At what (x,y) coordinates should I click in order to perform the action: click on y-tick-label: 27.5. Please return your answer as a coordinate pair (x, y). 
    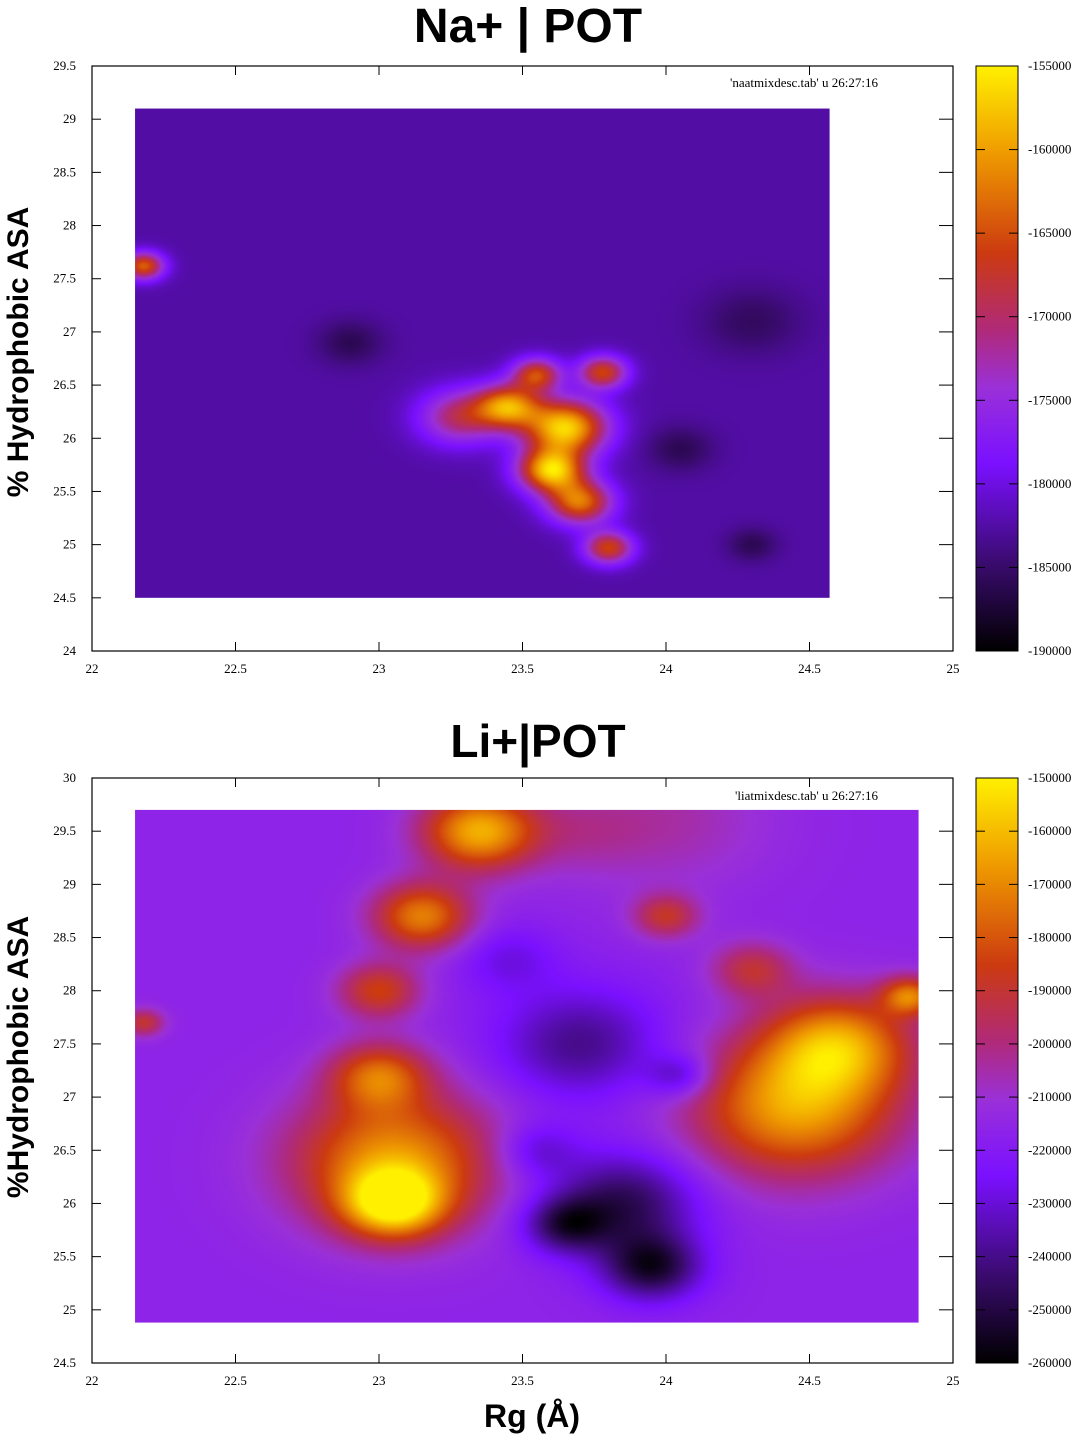
    Looking at the image, I should click on (64, 278).